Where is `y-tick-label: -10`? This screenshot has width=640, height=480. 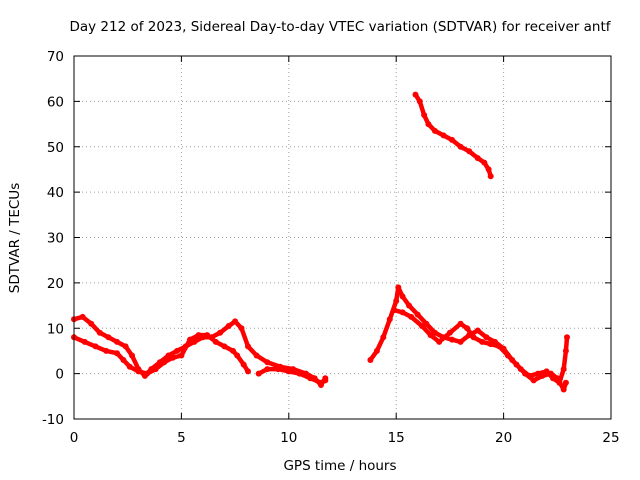
y-tick-label: -10 is located at coordinates (53, 420).